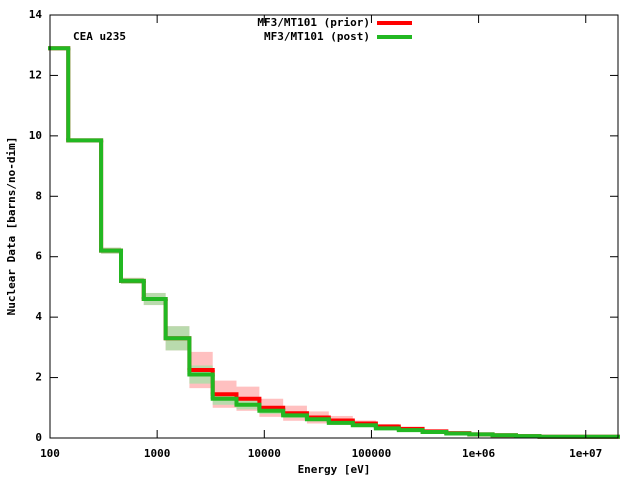  Describe the element at coordinates (313, 22) in the screenshot. I see `legend-label: MF3/MT101 (prior)` at that location.